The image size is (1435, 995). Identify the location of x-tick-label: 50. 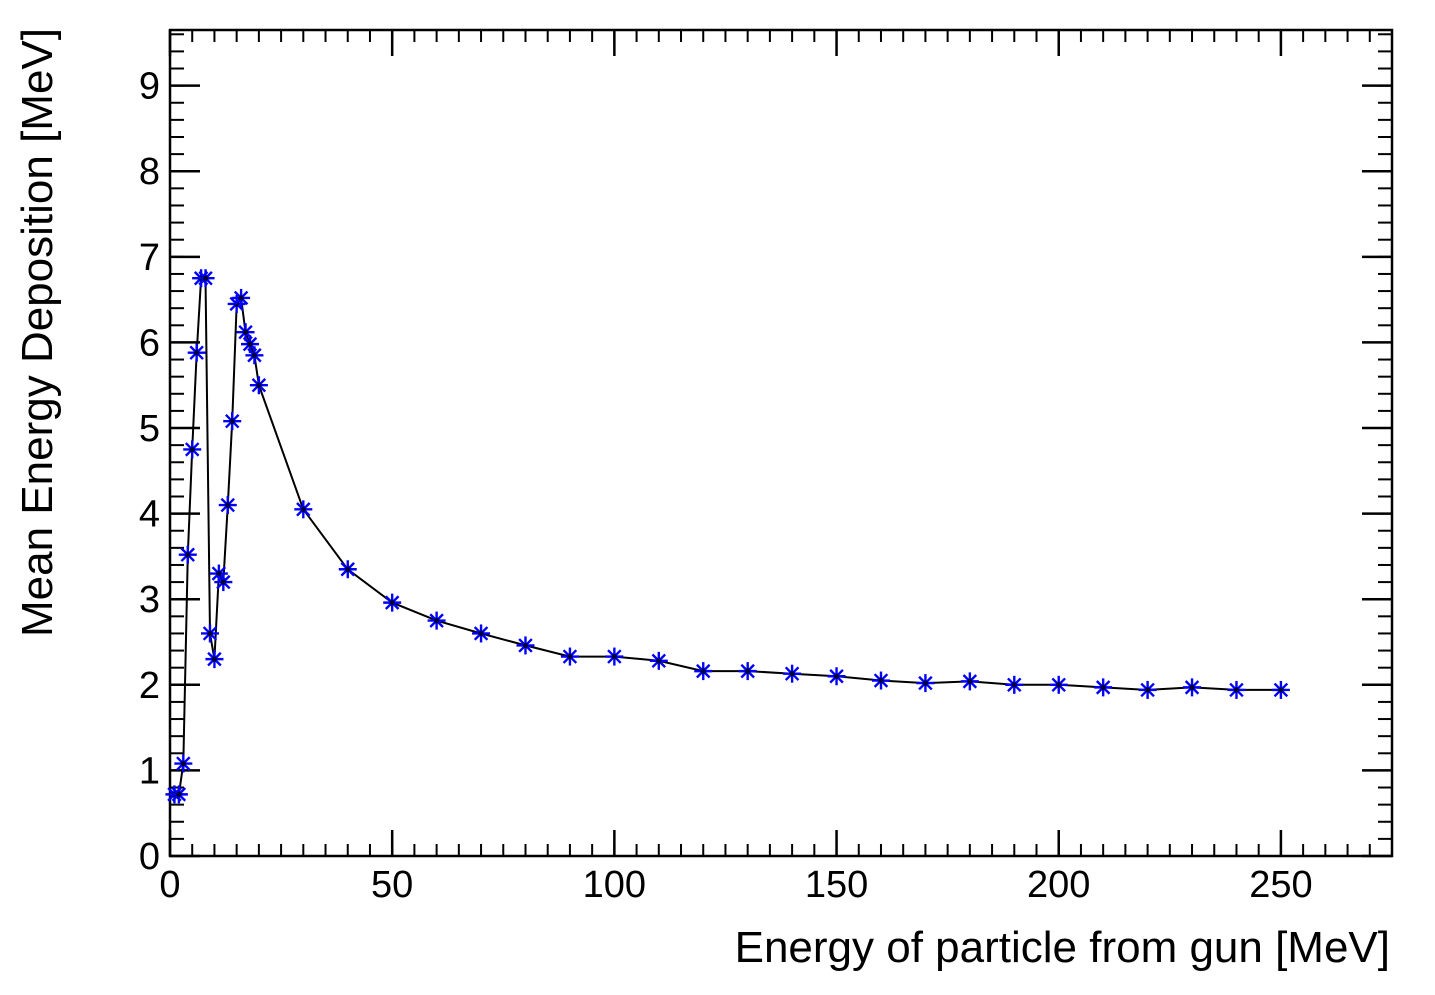
(392, 885).